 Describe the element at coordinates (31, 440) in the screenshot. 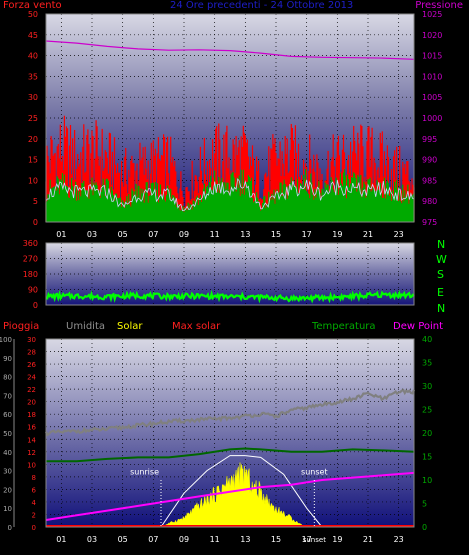

I see `rain-tick-label: 14` at that location.